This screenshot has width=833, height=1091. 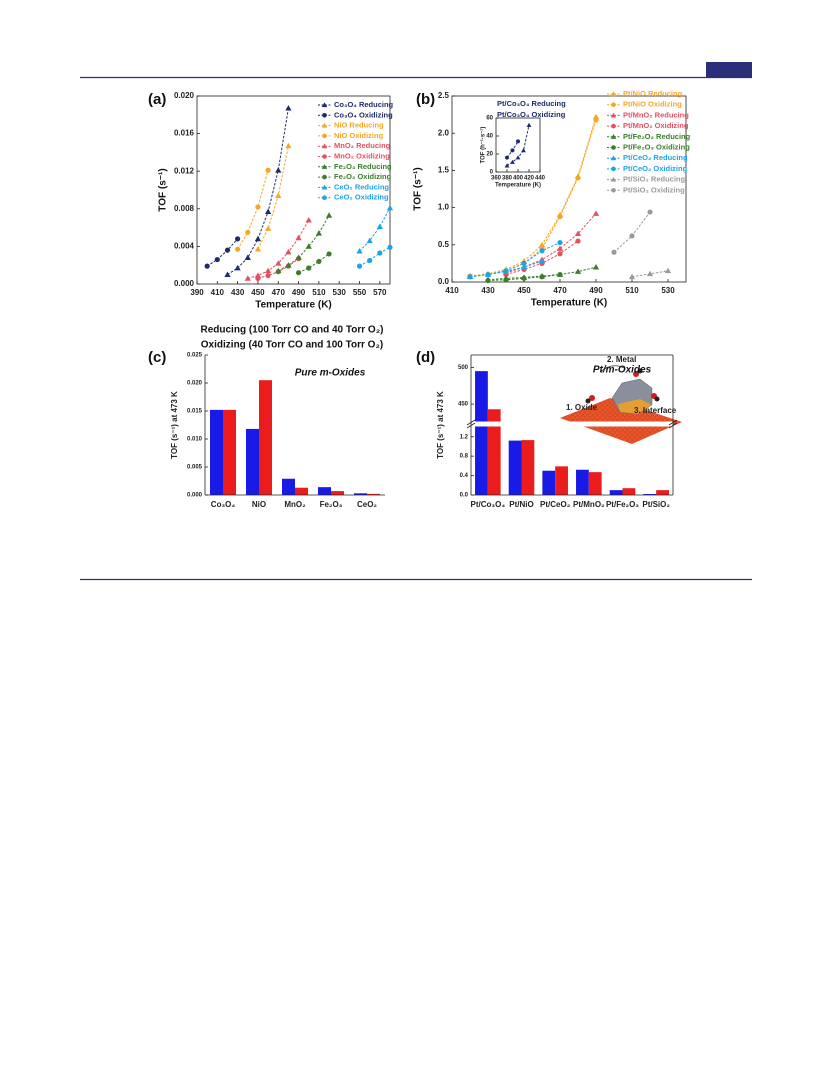 I want to click on y-tick-label: 0.8, so click(x=464, y=457).